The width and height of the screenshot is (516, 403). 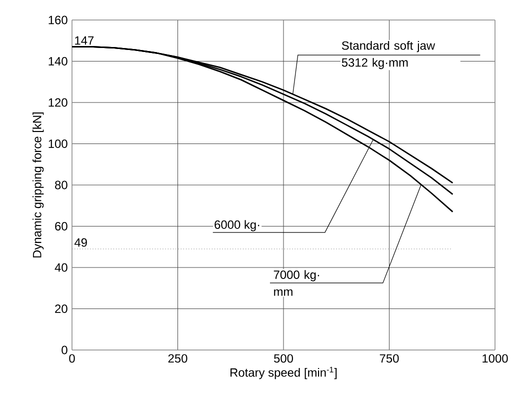 What do you see at coordinates (61, 226) in the screenshot?
I see `y-tick-label: 60` at bounding box center [61, 226].